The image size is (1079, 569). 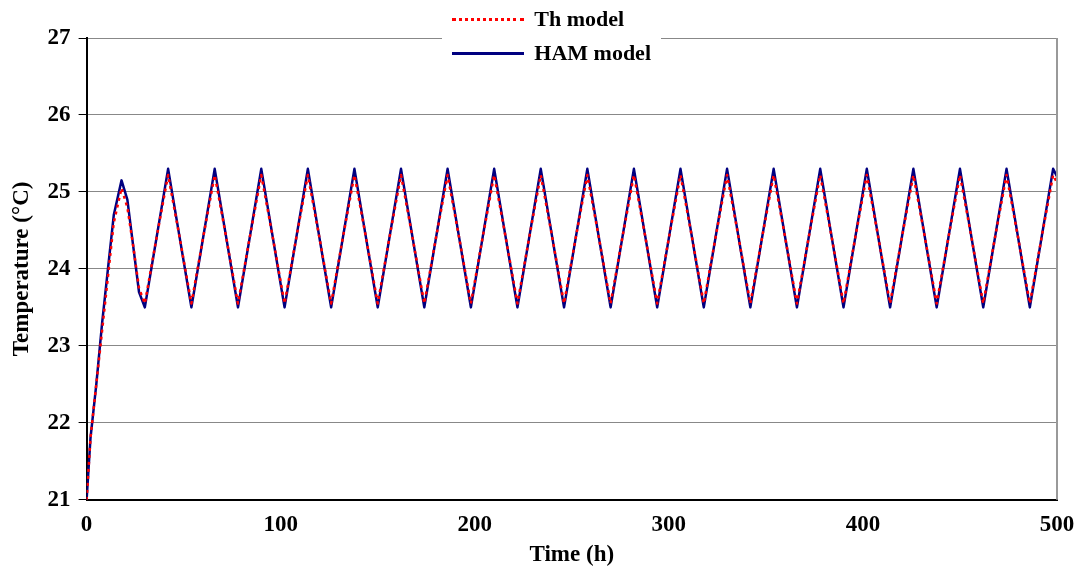 What do you see at coordinates (59, 344) in the screenshot?
I see `y-tick-label: 23` at bounding box center [59, 344].